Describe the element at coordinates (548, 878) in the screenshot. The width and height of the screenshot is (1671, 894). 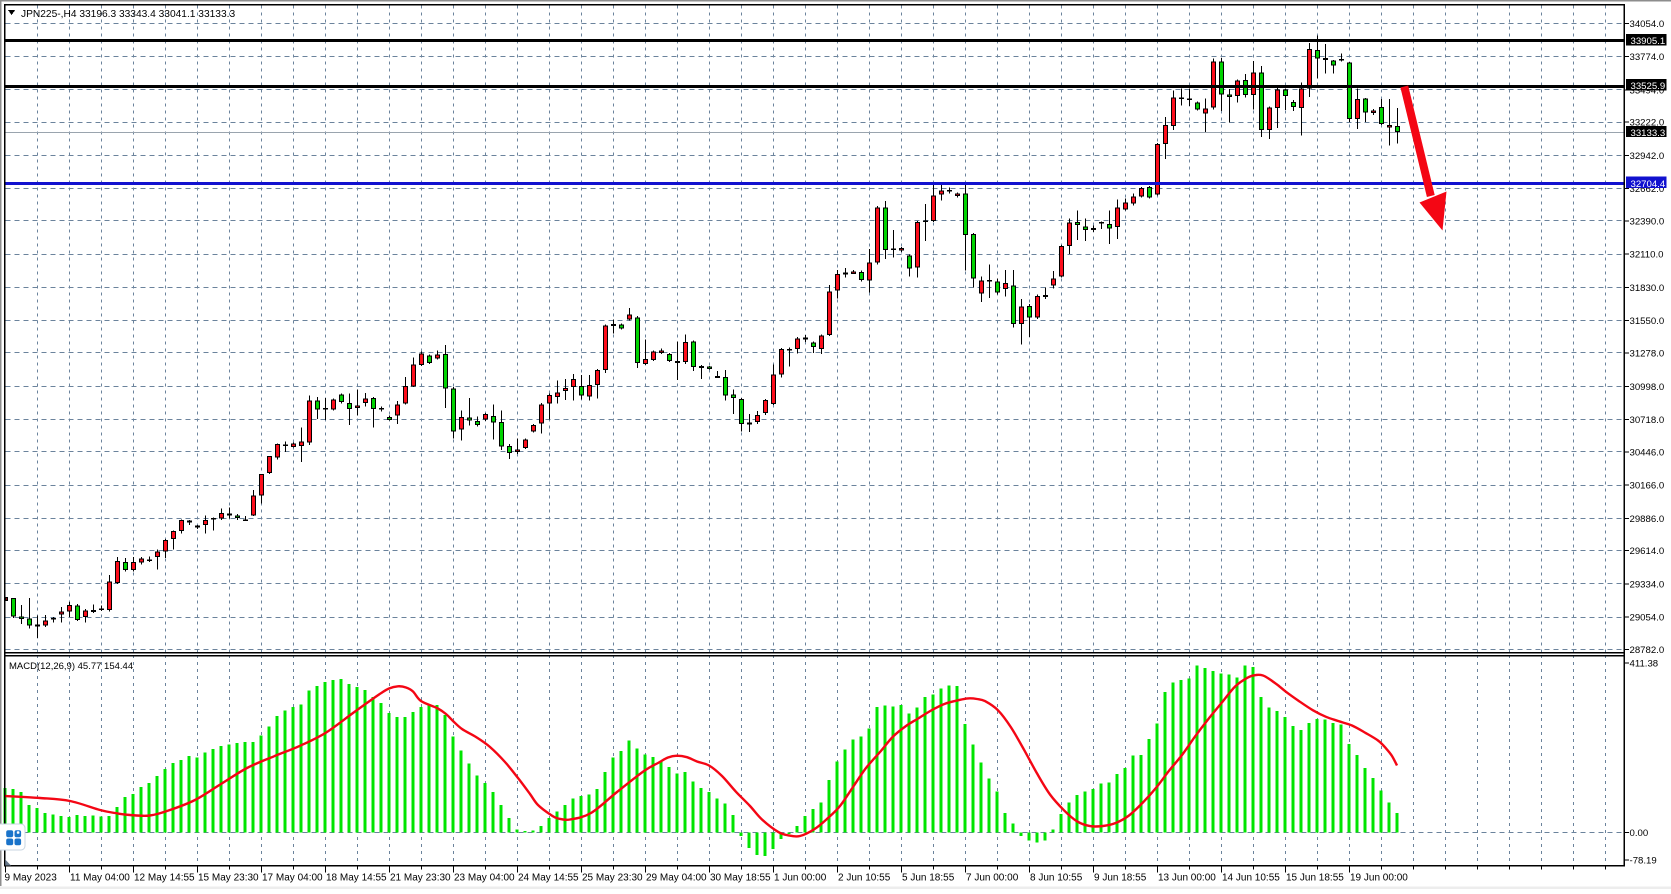
I see `svg-text: 24 May 14:55` at that location.